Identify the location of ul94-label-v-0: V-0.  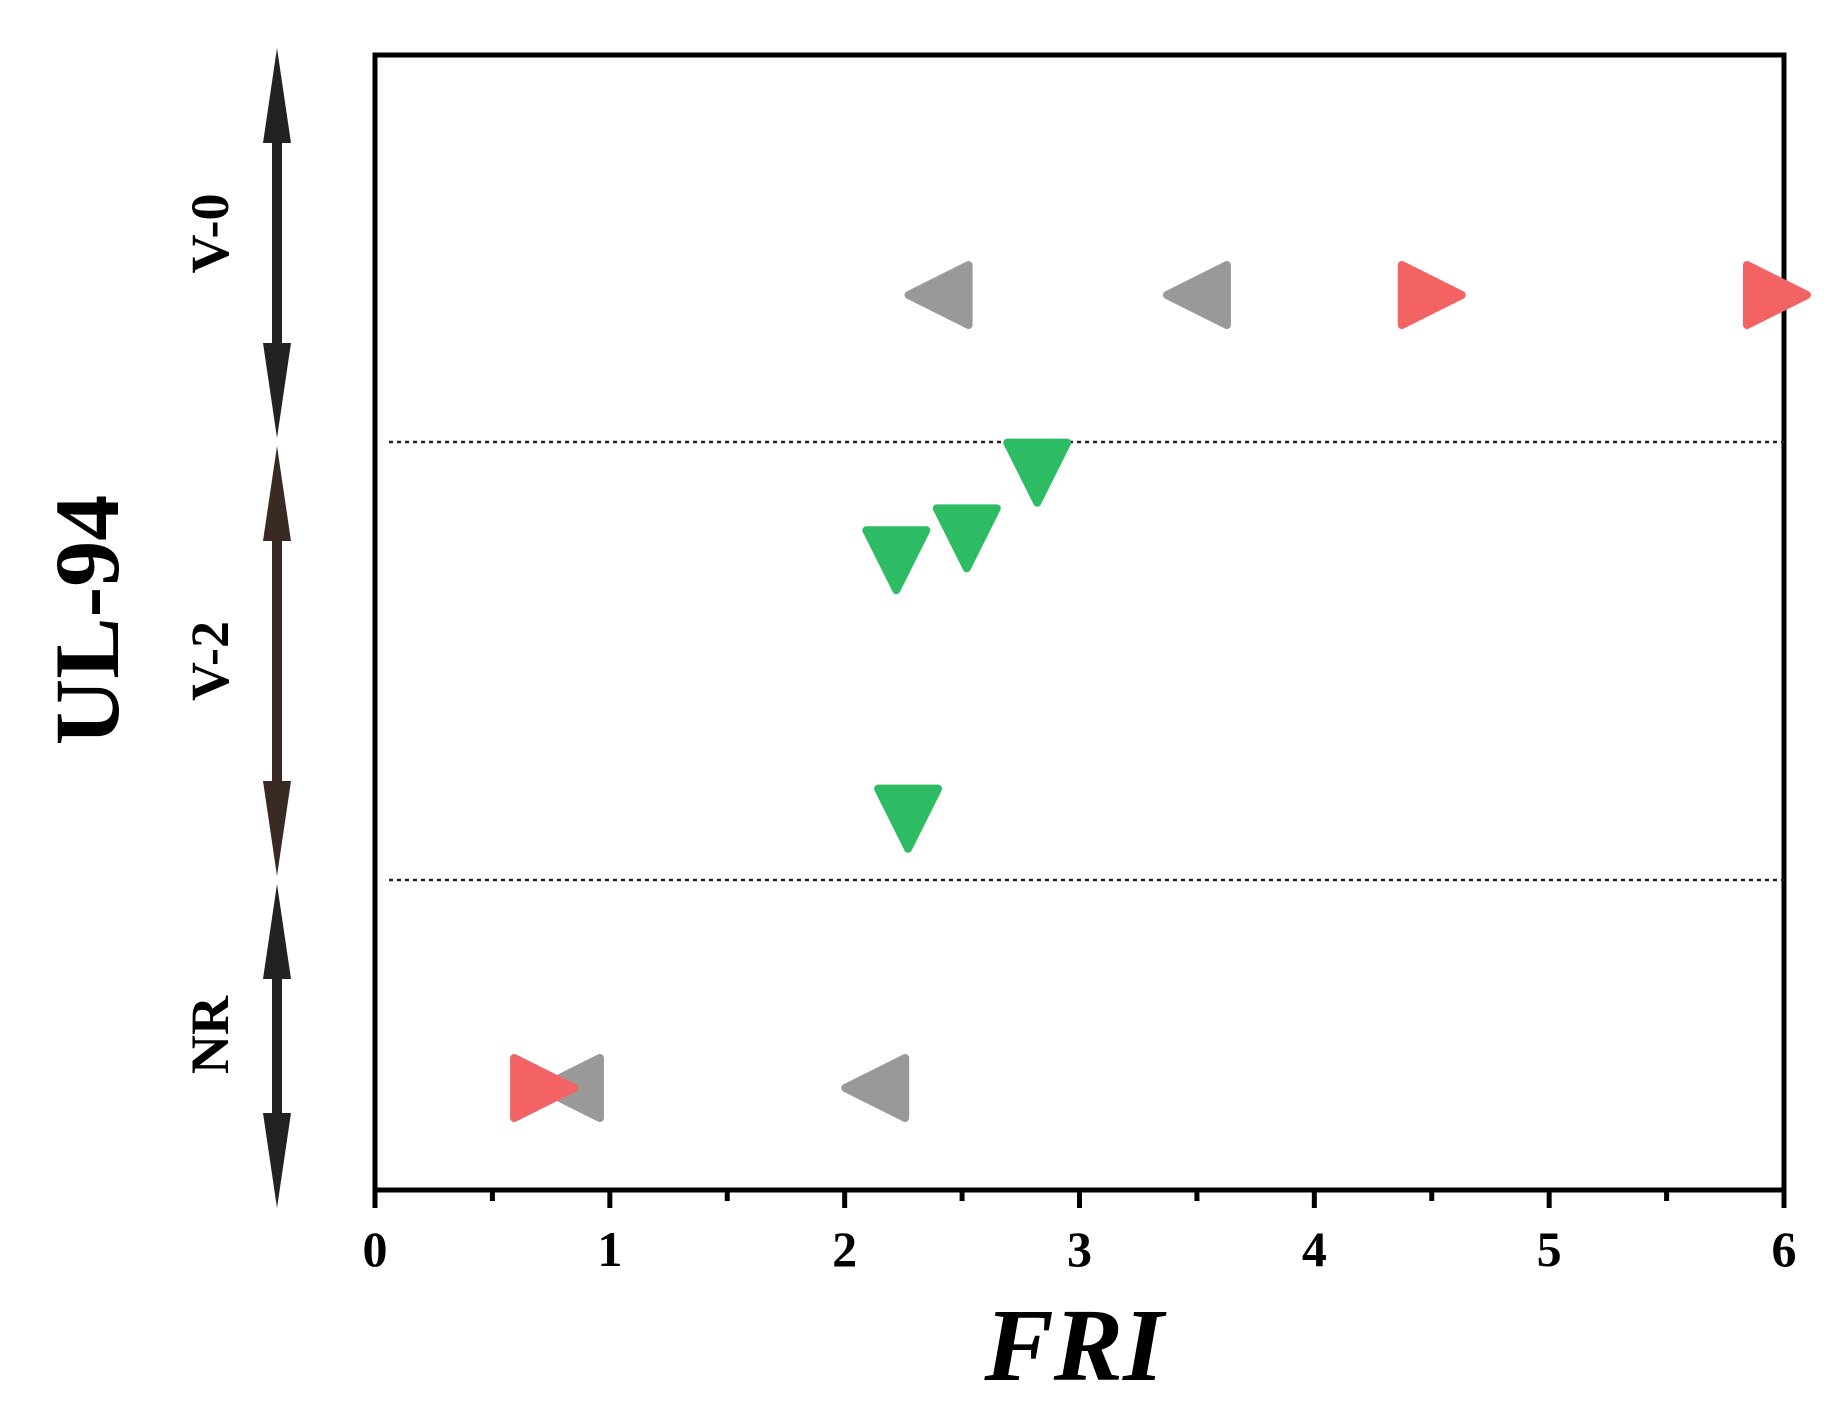
(210, 234).